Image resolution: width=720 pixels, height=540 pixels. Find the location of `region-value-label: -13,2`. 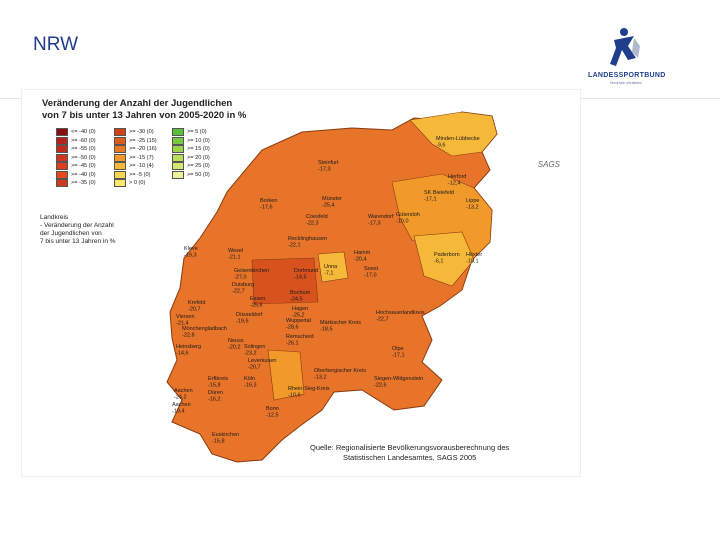

region-value-label: -13,2 is located at coordinates (320, 378).